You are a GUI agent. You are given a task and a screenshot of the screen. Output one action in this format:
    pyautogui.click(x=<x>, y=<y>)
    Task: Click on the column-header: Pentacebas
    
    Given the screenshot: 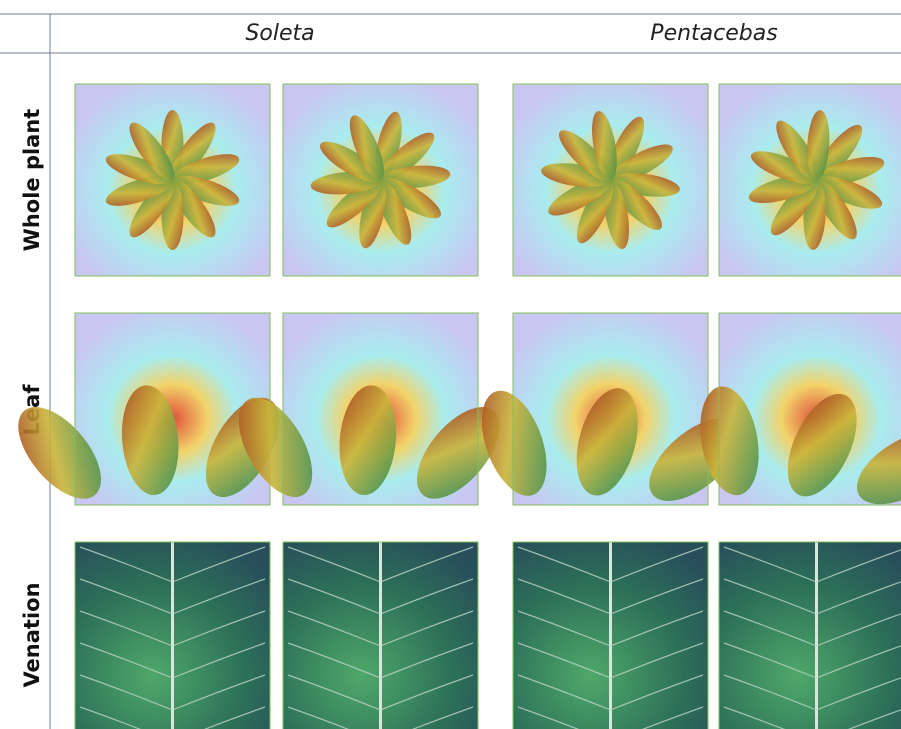 What is the action you would take?
    pyautogui.click(x=713, y=33)
    